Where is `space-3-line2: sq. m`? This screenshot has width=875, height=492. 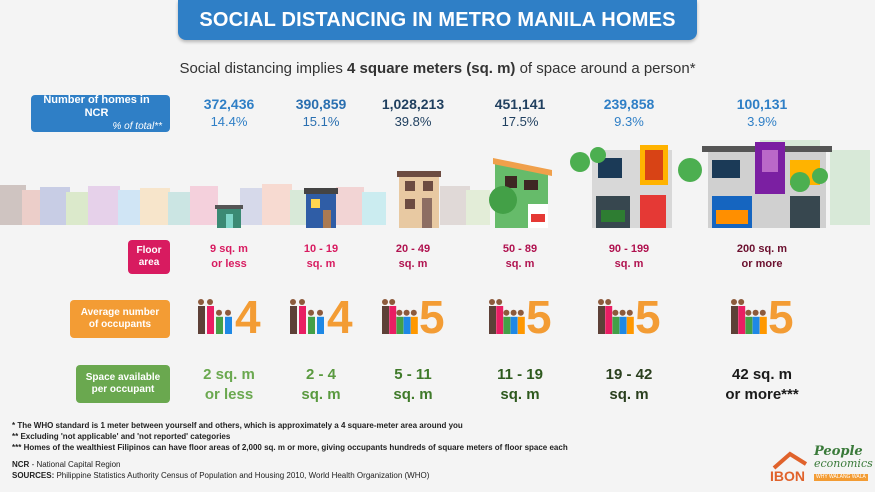
space-3-line2: sq. m is located at coordinates (413, 395).